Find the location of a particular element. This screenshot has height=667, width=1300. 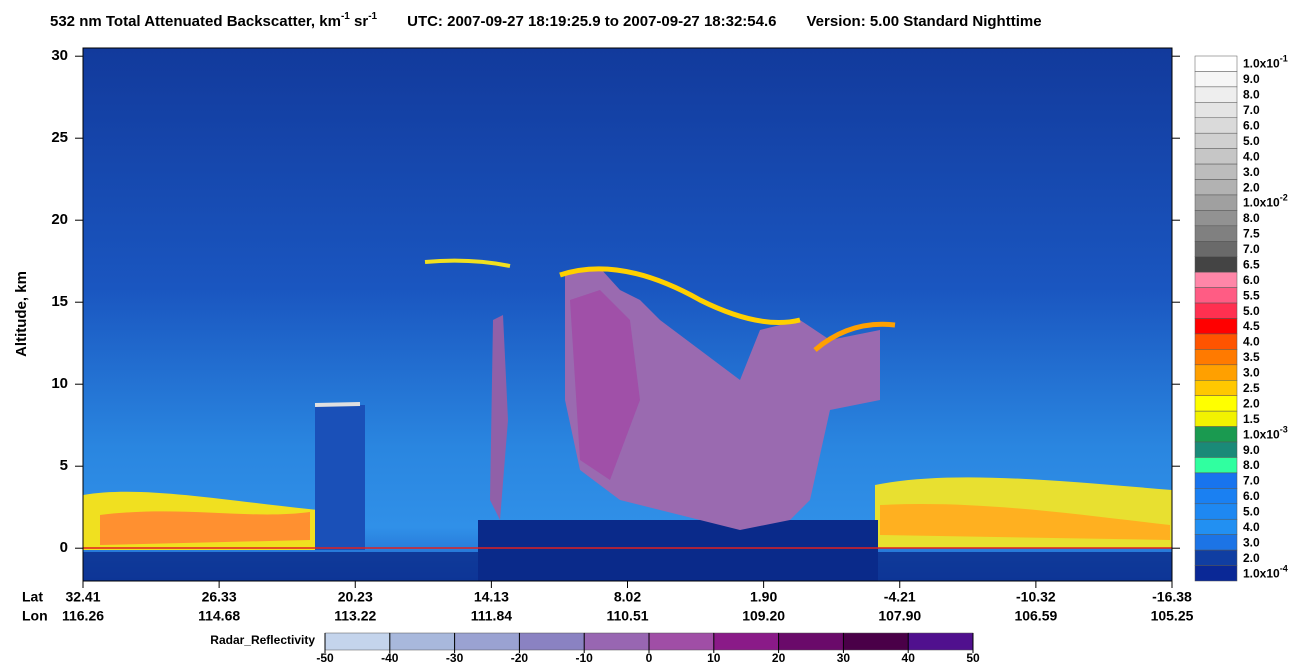

lon-label: 109.20 is located at coordinates (763, 616).